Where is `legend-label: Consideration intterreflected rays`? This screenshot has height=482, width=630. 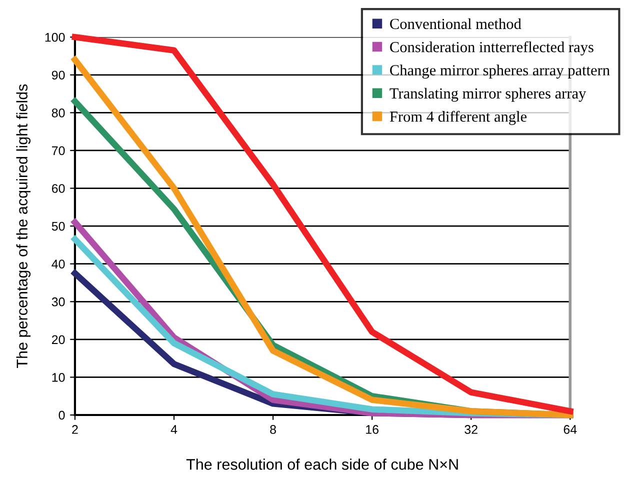
legend-label: Consideration intterreflected rays is located at coordinates (492, 48).